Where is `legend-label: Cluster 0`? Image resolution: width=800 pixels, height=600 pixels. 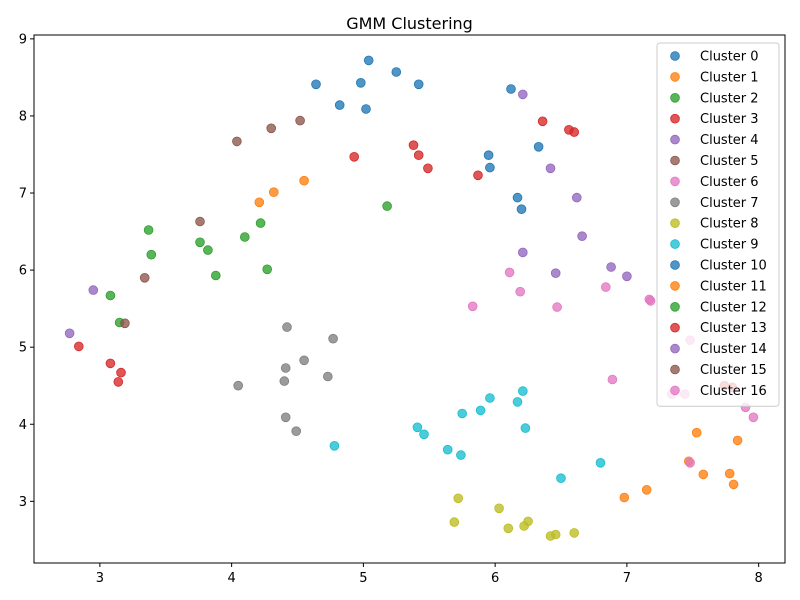 legend-label: Cluster 0 is located at coordinates (729, 57).